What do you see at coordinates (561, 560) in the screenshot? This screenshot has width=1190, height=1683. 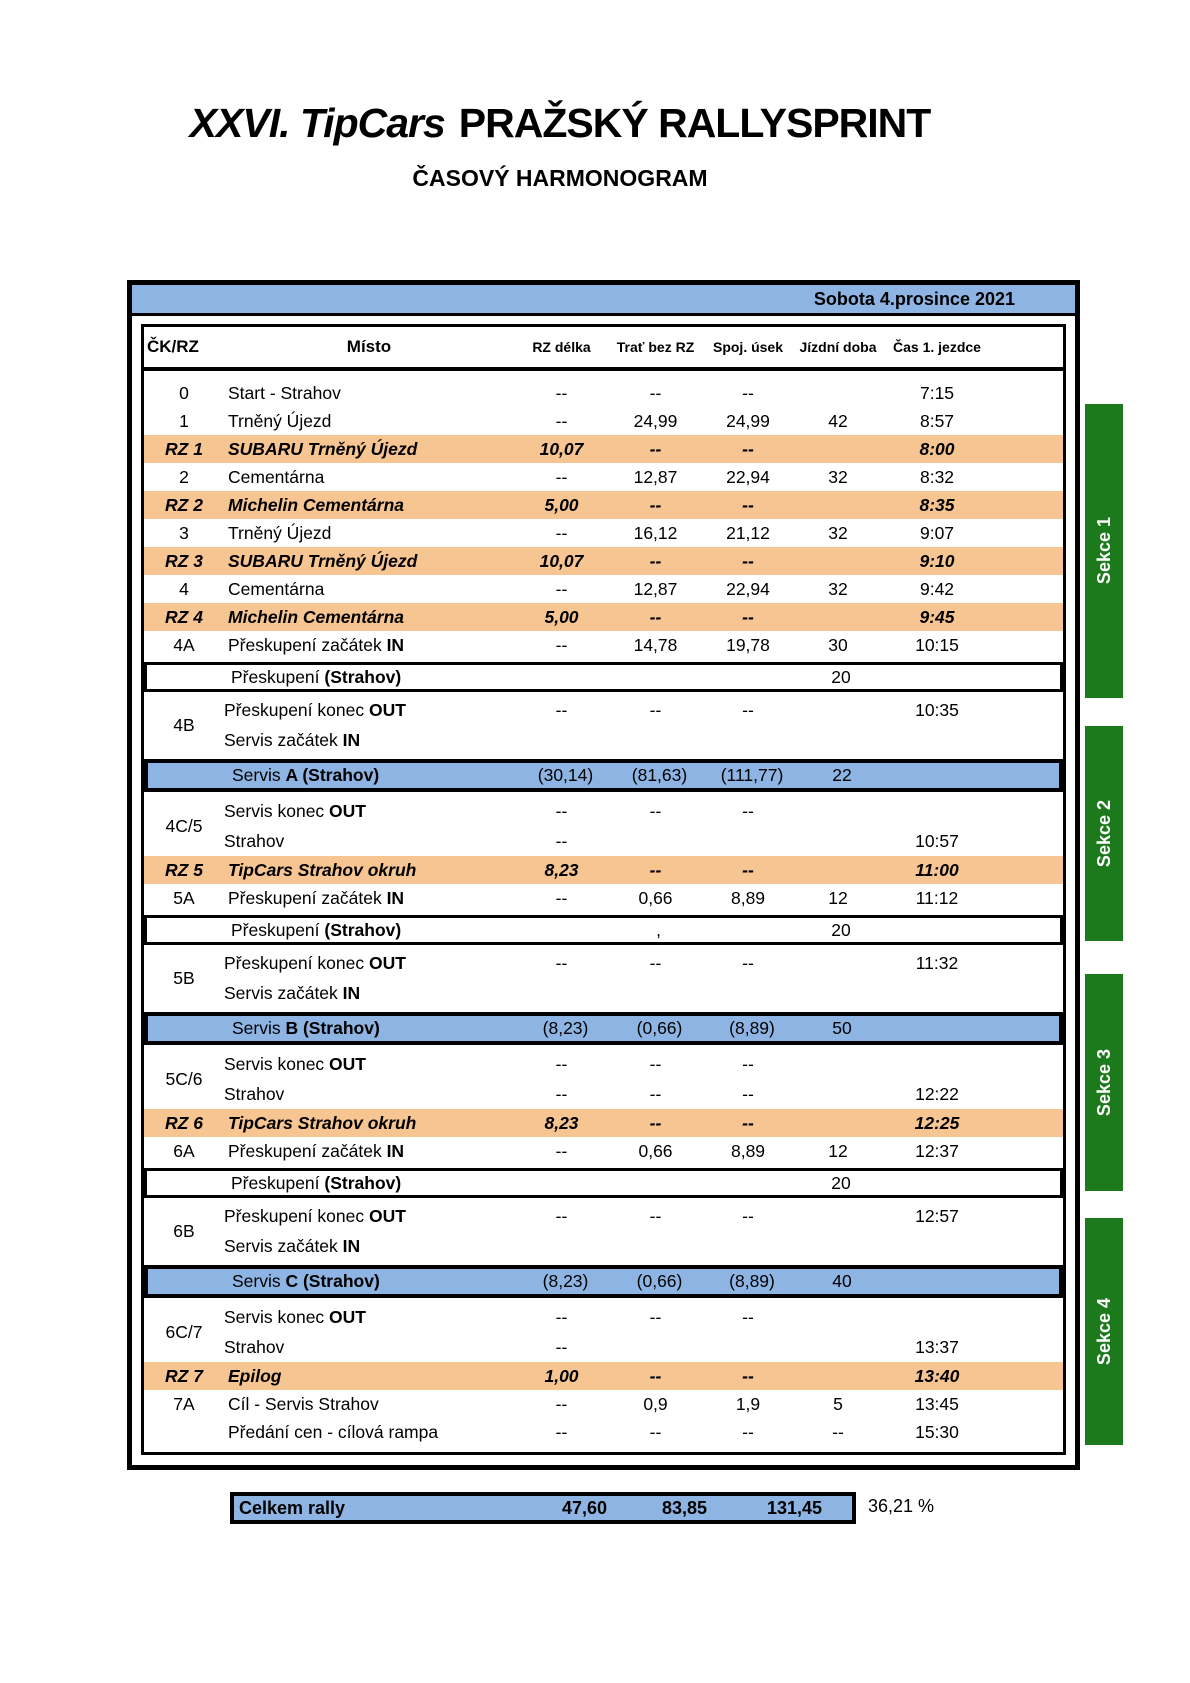 I see `cell-rz-delka: 10,07` at bounding box center [561, 560].